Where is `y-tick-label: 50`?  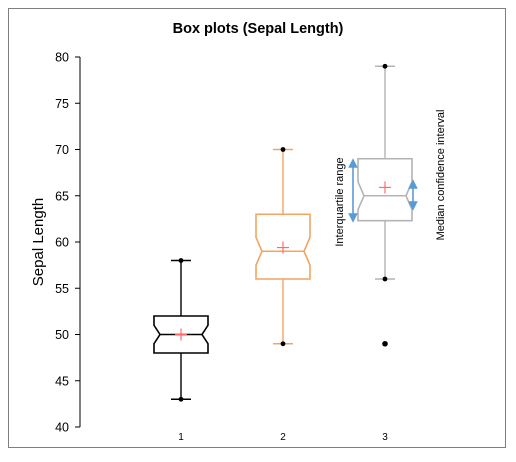 y-tick-label: 50 is located at coordinates (62, 335).